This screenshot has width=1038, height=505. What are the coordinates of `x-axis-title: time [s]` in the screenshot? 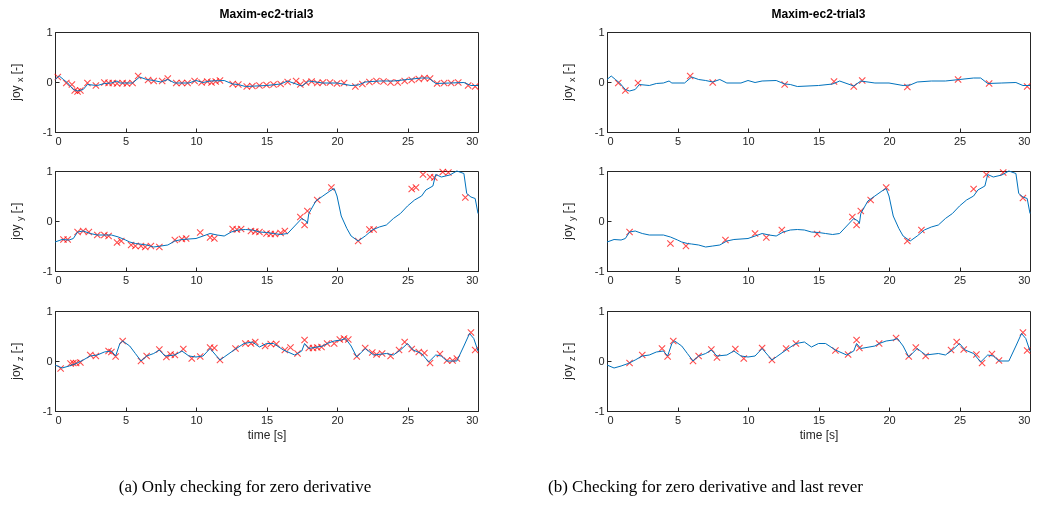 It's located at (819, 434).